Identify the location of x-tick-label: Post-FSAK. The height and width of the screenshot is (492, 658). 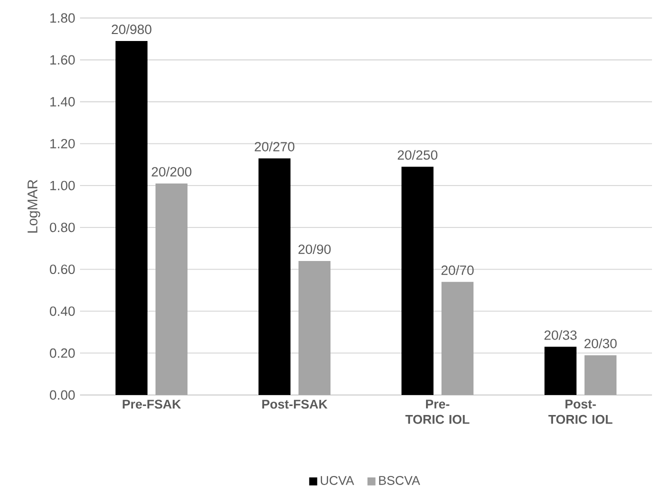
(295, 404).